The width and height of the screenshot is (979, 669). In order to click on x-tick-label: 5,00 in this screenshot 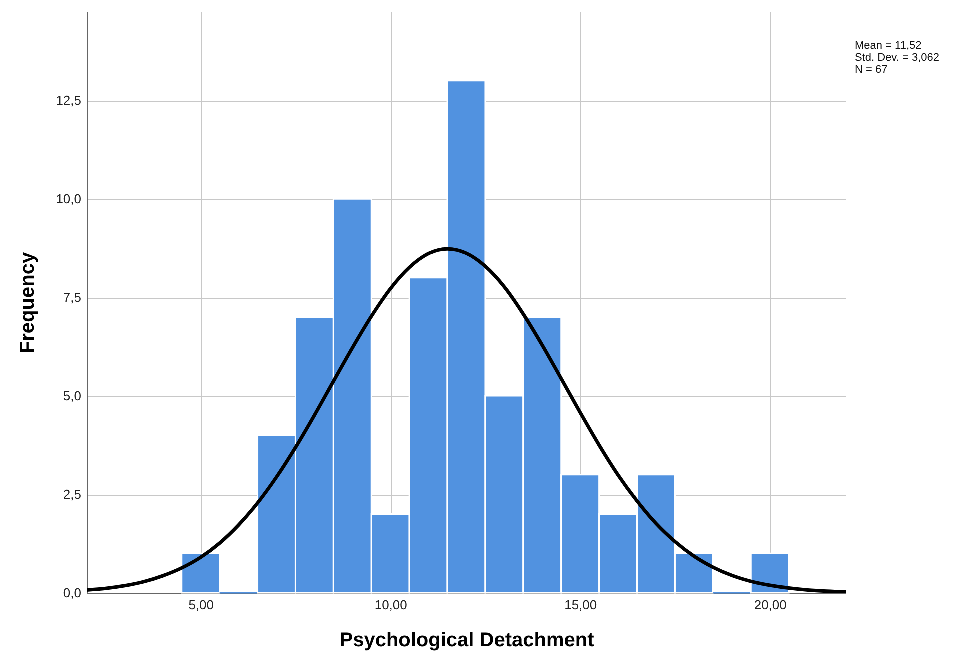, I will do `click(201, 605)`.